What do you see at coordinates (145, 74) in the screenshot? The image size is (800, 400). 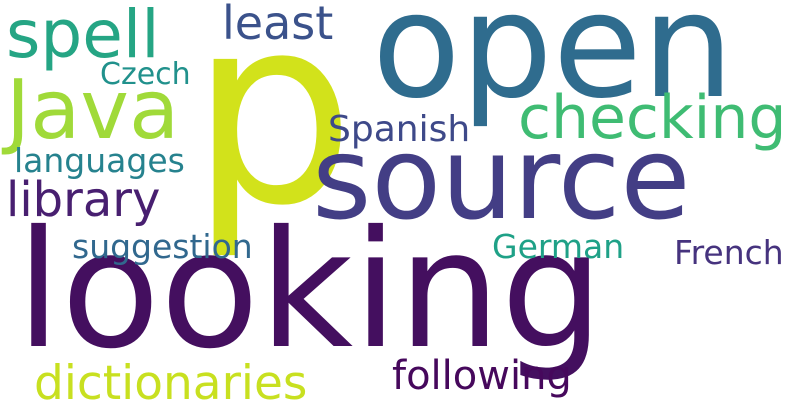 I see `word-czech: Czech` at bounding box center [145, 74].